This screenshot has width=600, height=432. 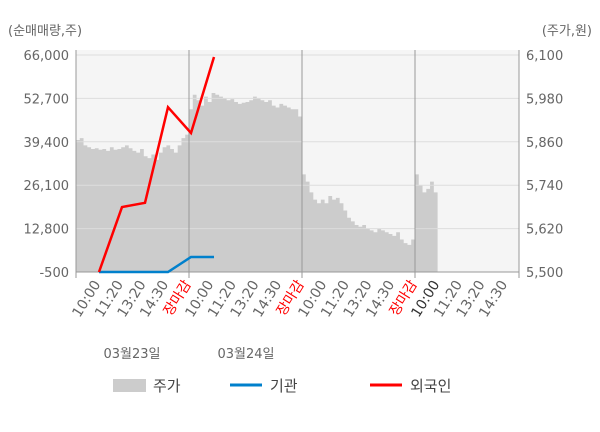 What do you see at coordinates (131, 354) in the screenshot?
I see `date-label-1: 03월23일` at bounding box center [131, 354].